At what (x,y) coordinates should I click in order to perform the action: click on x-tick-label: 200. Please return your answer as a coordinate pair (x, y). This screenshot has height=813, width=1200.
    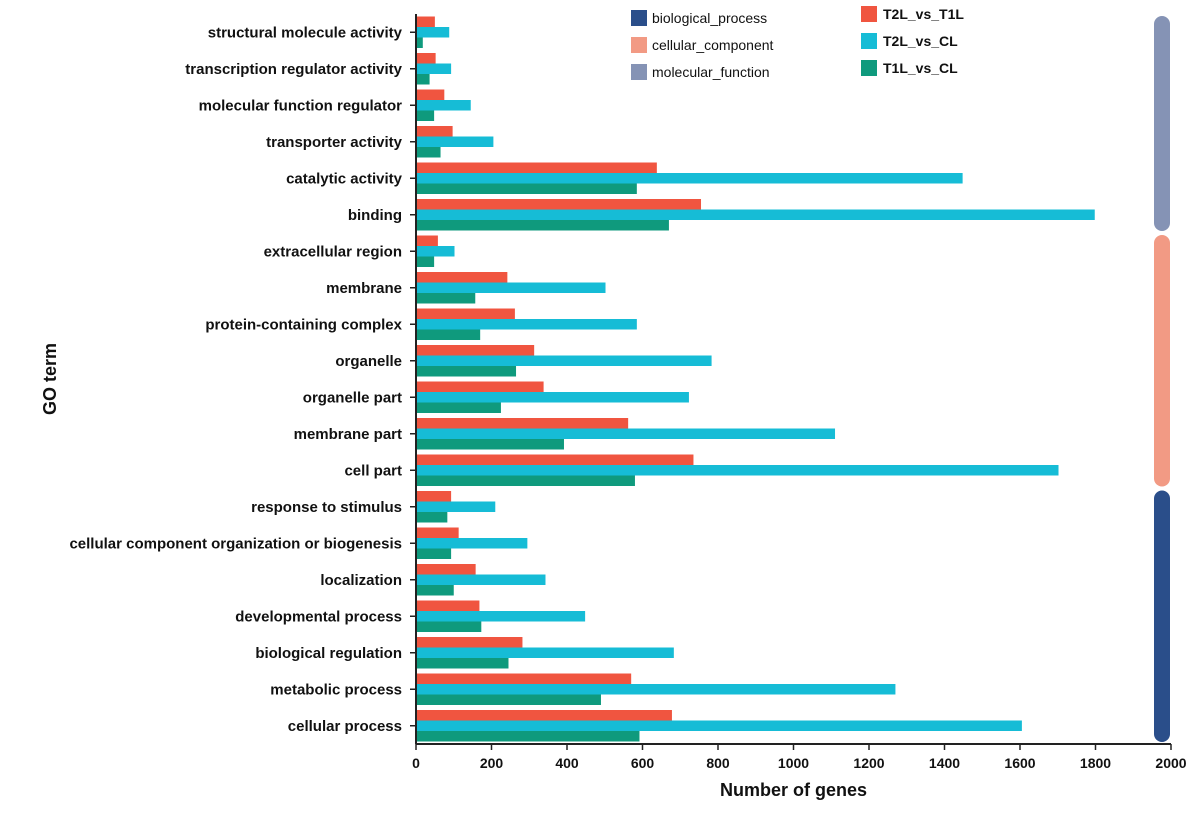
    Looking at the image, I should click on (492, 763).